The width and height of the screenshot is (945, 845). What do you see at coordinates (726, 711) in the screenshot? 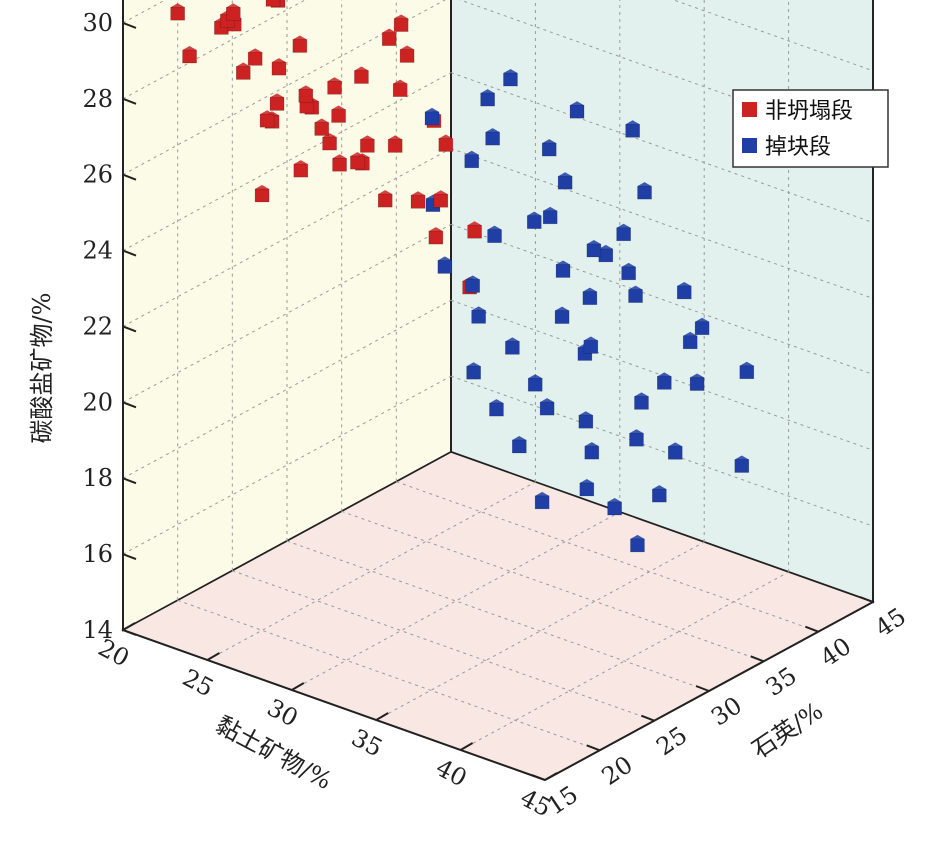
I see `y-tick-label: 30` at bounding box center [726, 711].